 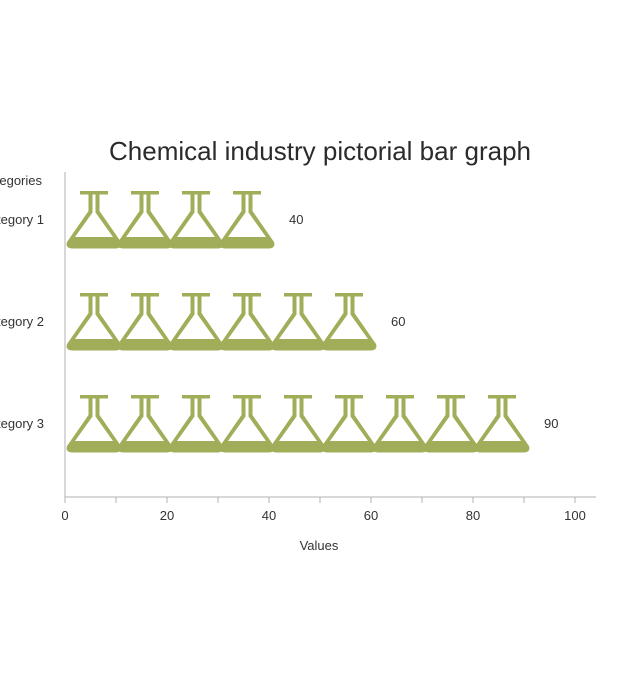 What do you see at coordinates (551, 423) in the screenshot?
I see `value-label: 90` at bounding box center [551, 423].